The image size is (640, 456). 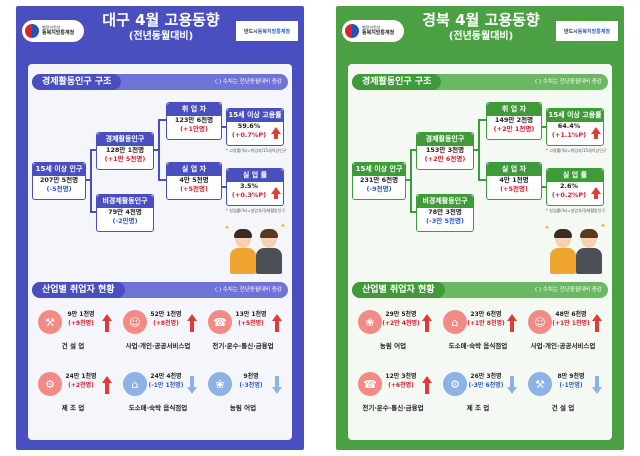 I want to click on unemp-rate-delta: (+0.3%P), so click(x=249, y=195).